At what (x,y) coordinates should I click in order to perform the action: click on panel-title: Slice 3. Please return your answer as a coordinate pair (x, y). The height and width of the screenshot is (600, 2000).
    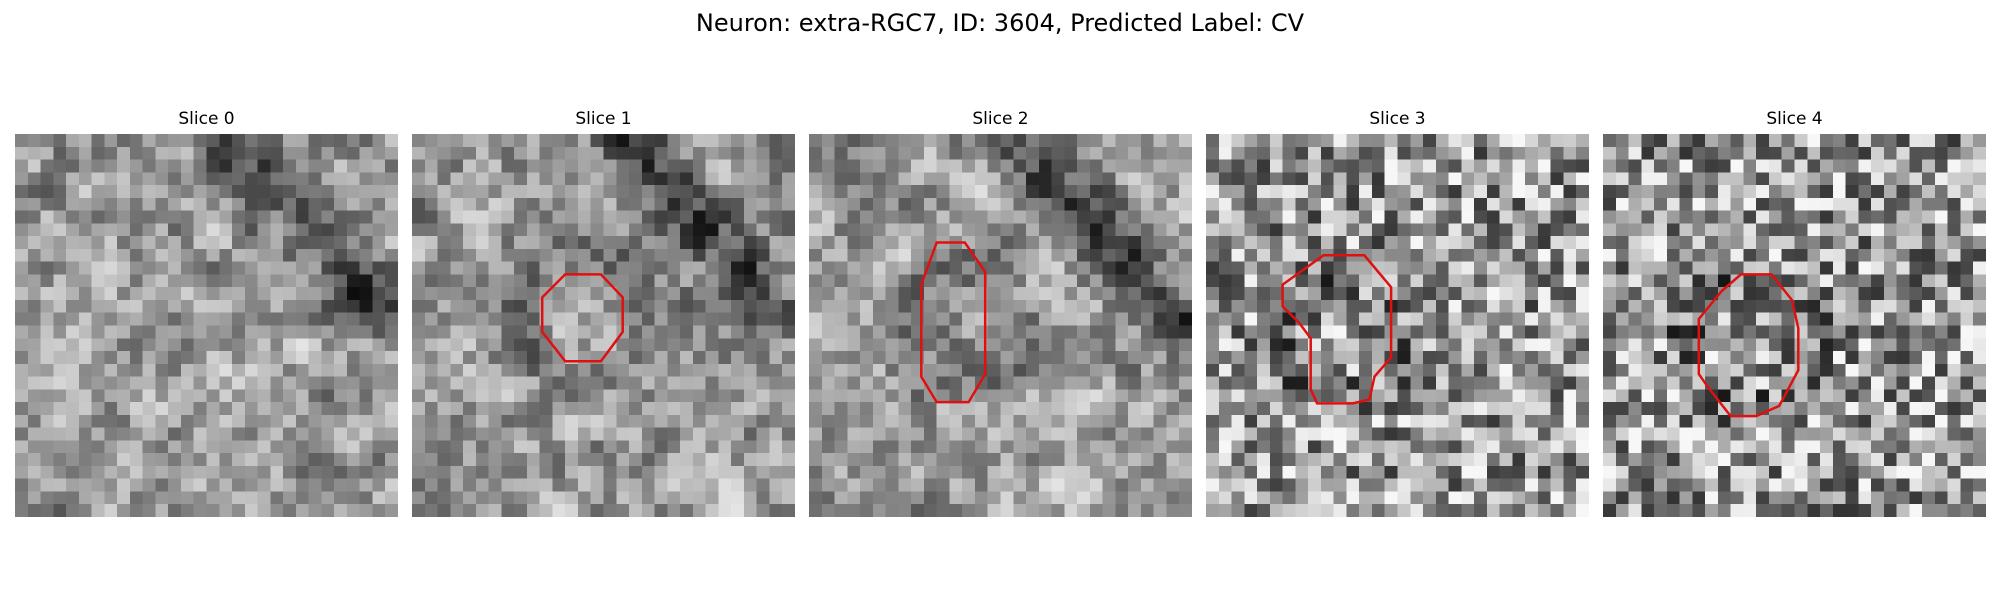
    Looking at the image, I should click on (1397, 119).